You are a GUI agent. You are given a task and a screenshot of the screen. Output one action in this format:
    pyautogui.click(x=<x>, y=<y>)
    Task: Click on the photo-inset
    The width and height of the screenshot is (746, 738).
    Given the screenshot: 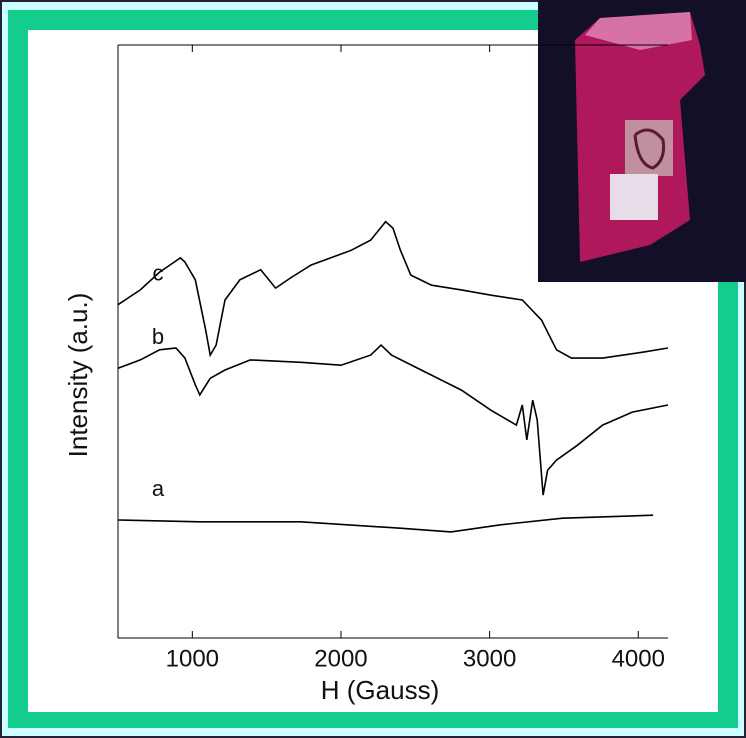 What is the action you would take?
    pyautogui.click(x=642, y=141)
    